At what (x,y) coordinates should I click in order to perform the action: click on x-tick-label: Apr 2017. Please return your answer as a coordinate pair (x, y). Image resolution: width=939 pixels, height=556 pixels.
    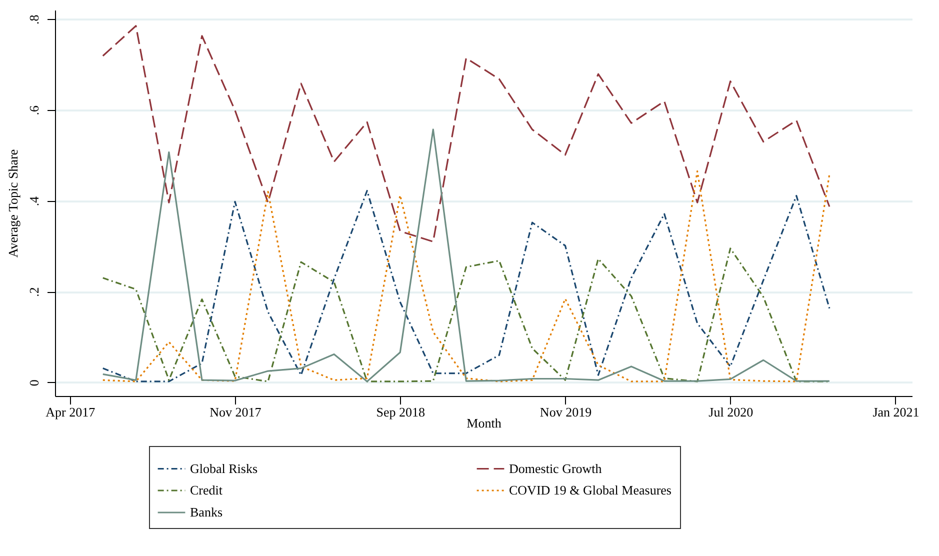
    Looking at the image, I should click on (71, 412).